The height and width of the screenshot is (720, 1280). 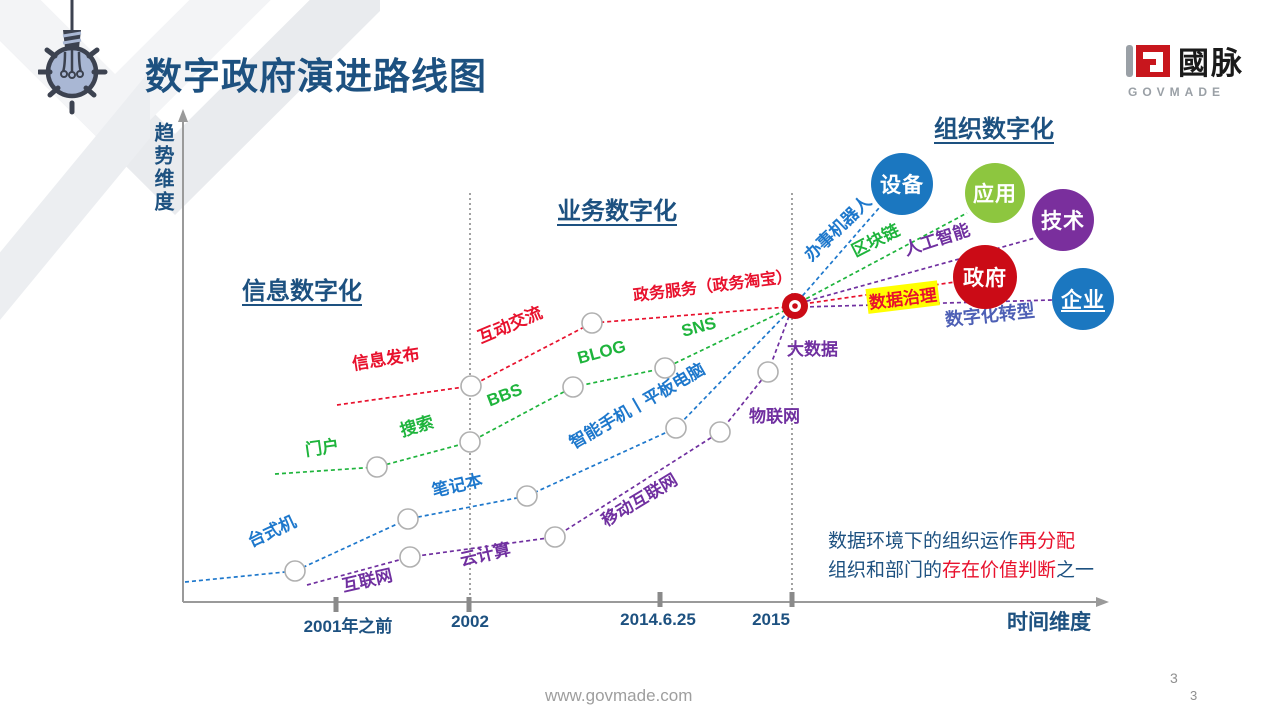 I want to click on milestone-label-bbs: BBS, so click(x=504, y=395).